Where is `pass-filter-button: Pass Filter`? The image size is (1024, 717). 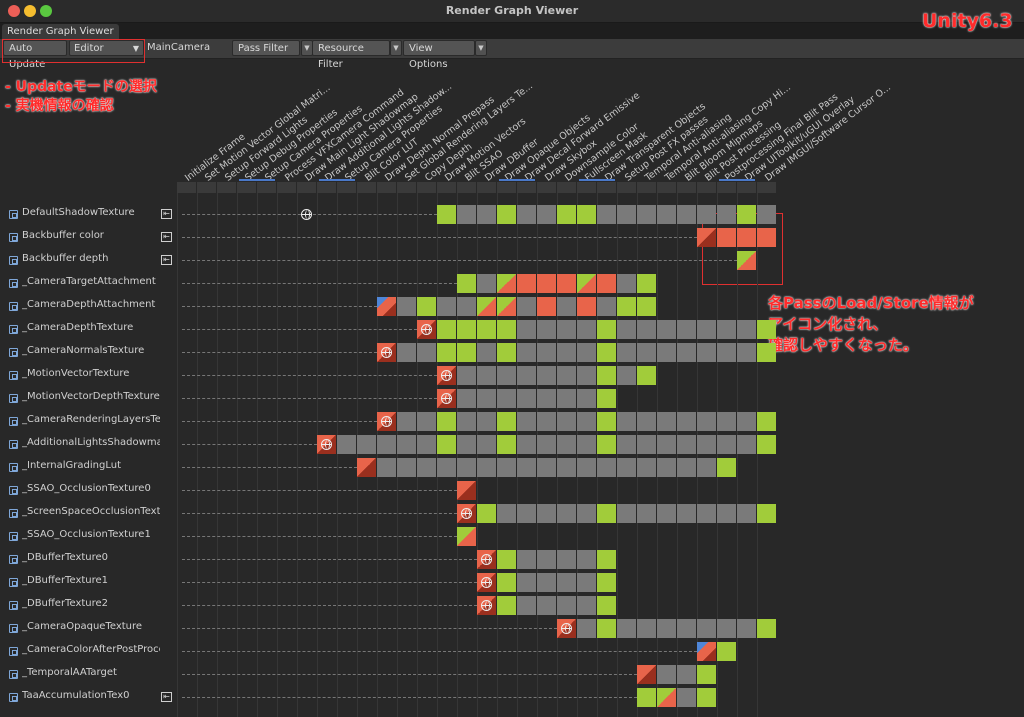
pass-filter-button: Pass Filter is located at coordinates (266, 48).